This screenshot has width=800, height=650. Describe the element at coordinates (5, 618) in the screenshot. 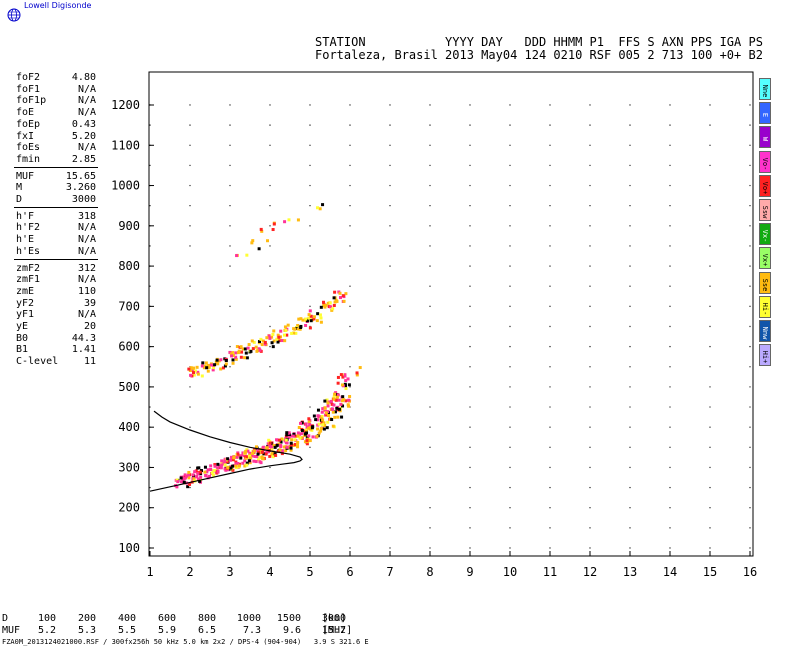

I see `distance-row-label: D` at that location.